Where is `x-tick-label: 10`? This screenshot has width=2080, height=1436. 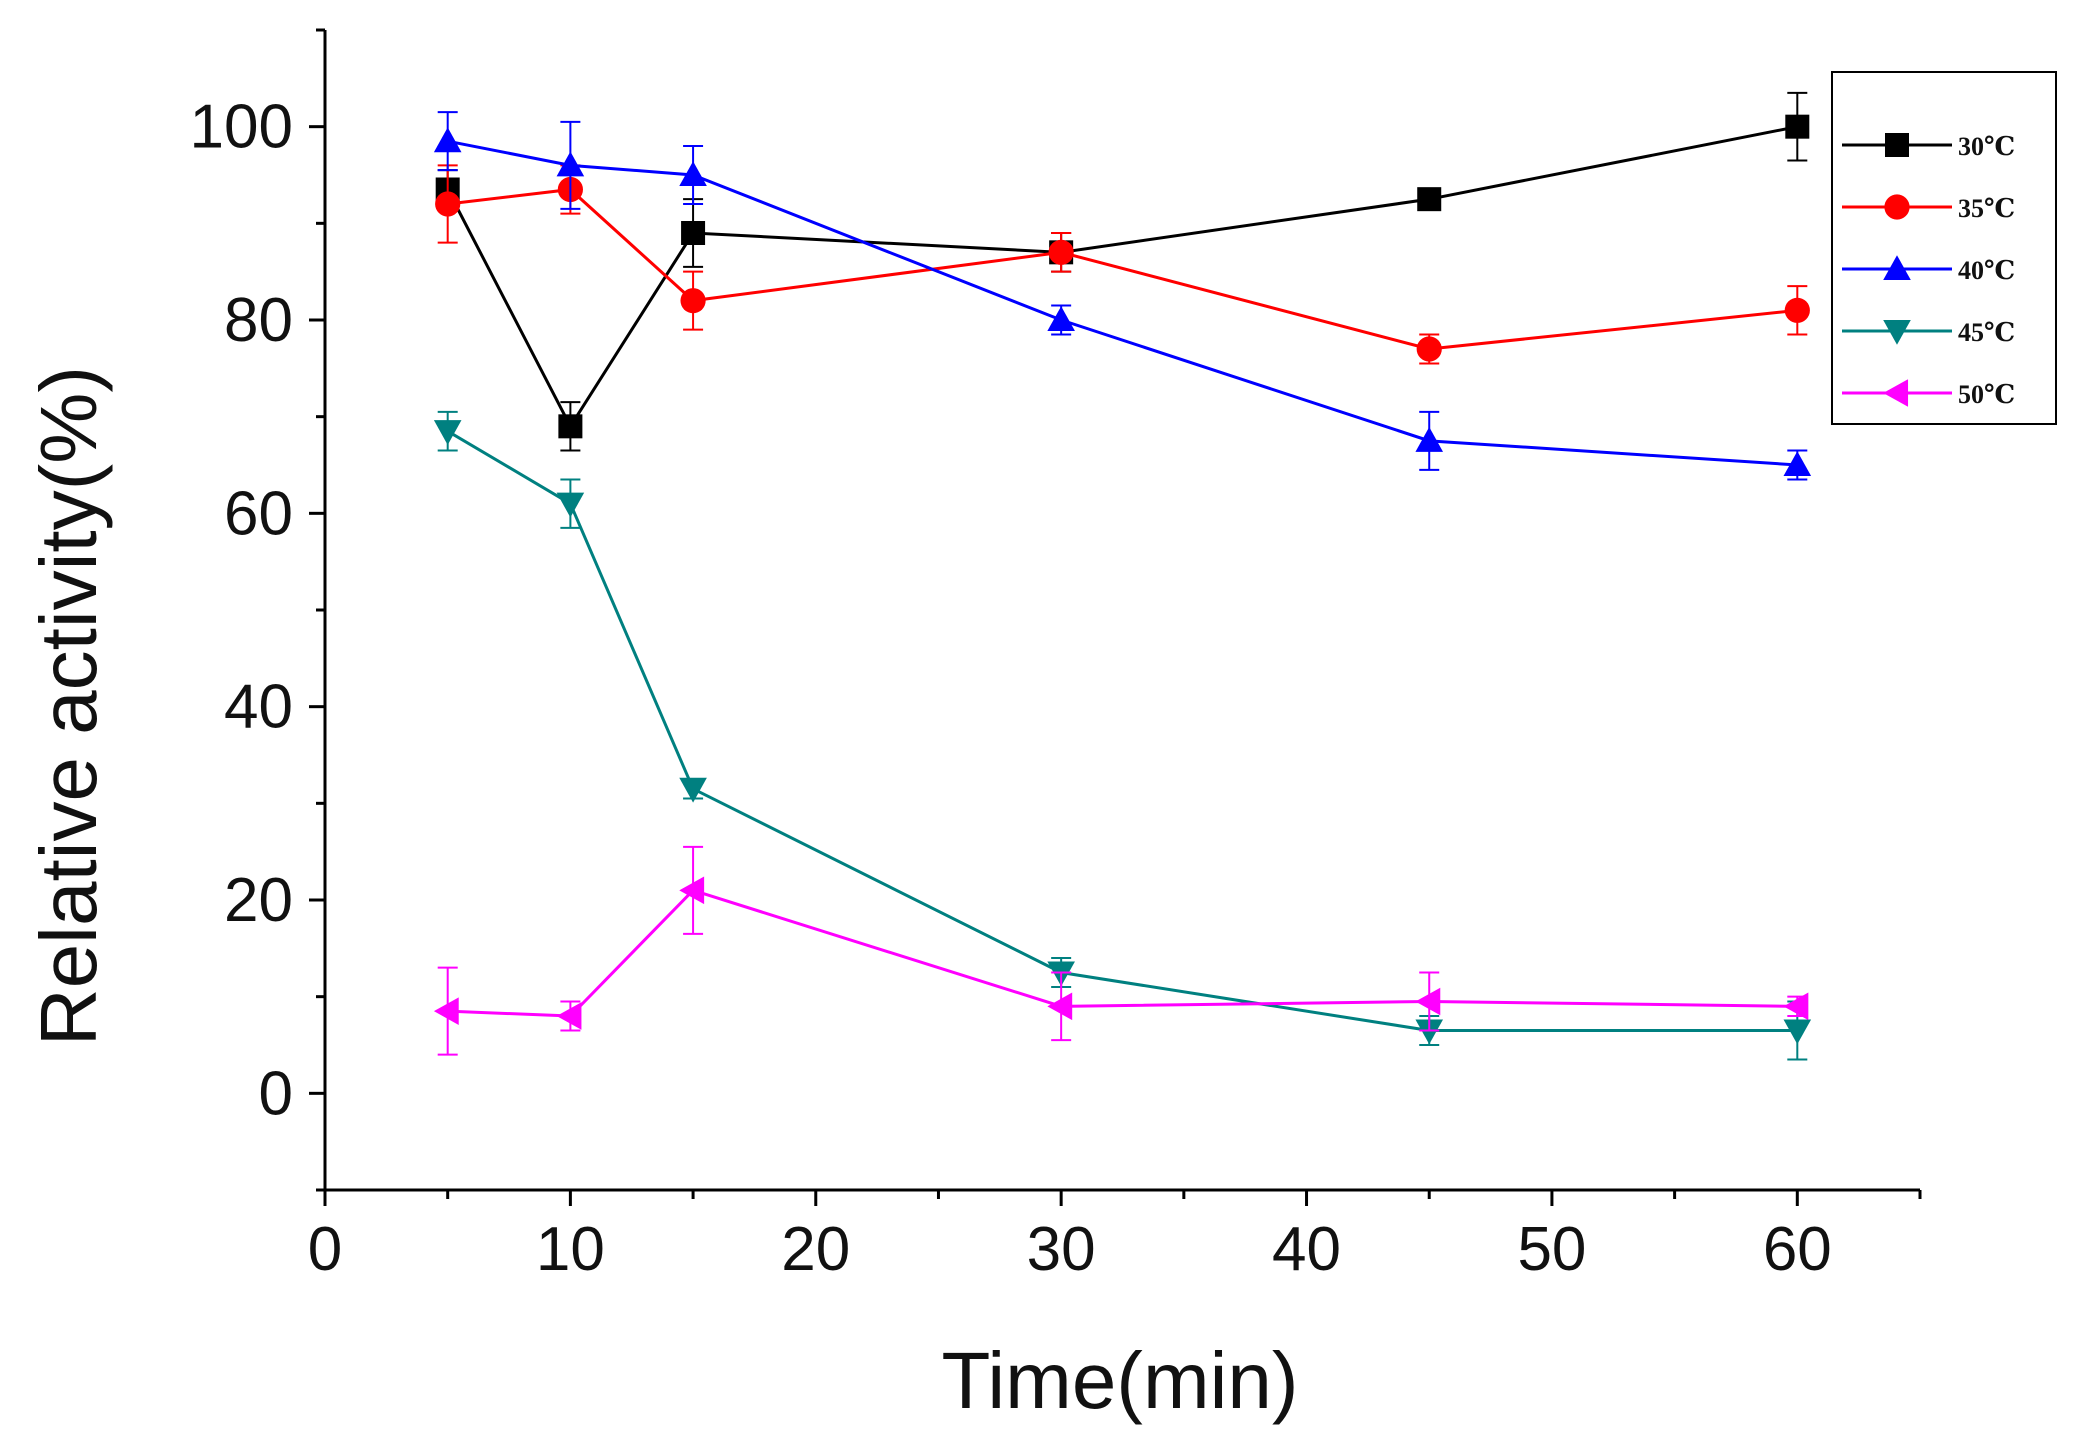 x-tick-label: 10 is located at coordinates (570, 1249).